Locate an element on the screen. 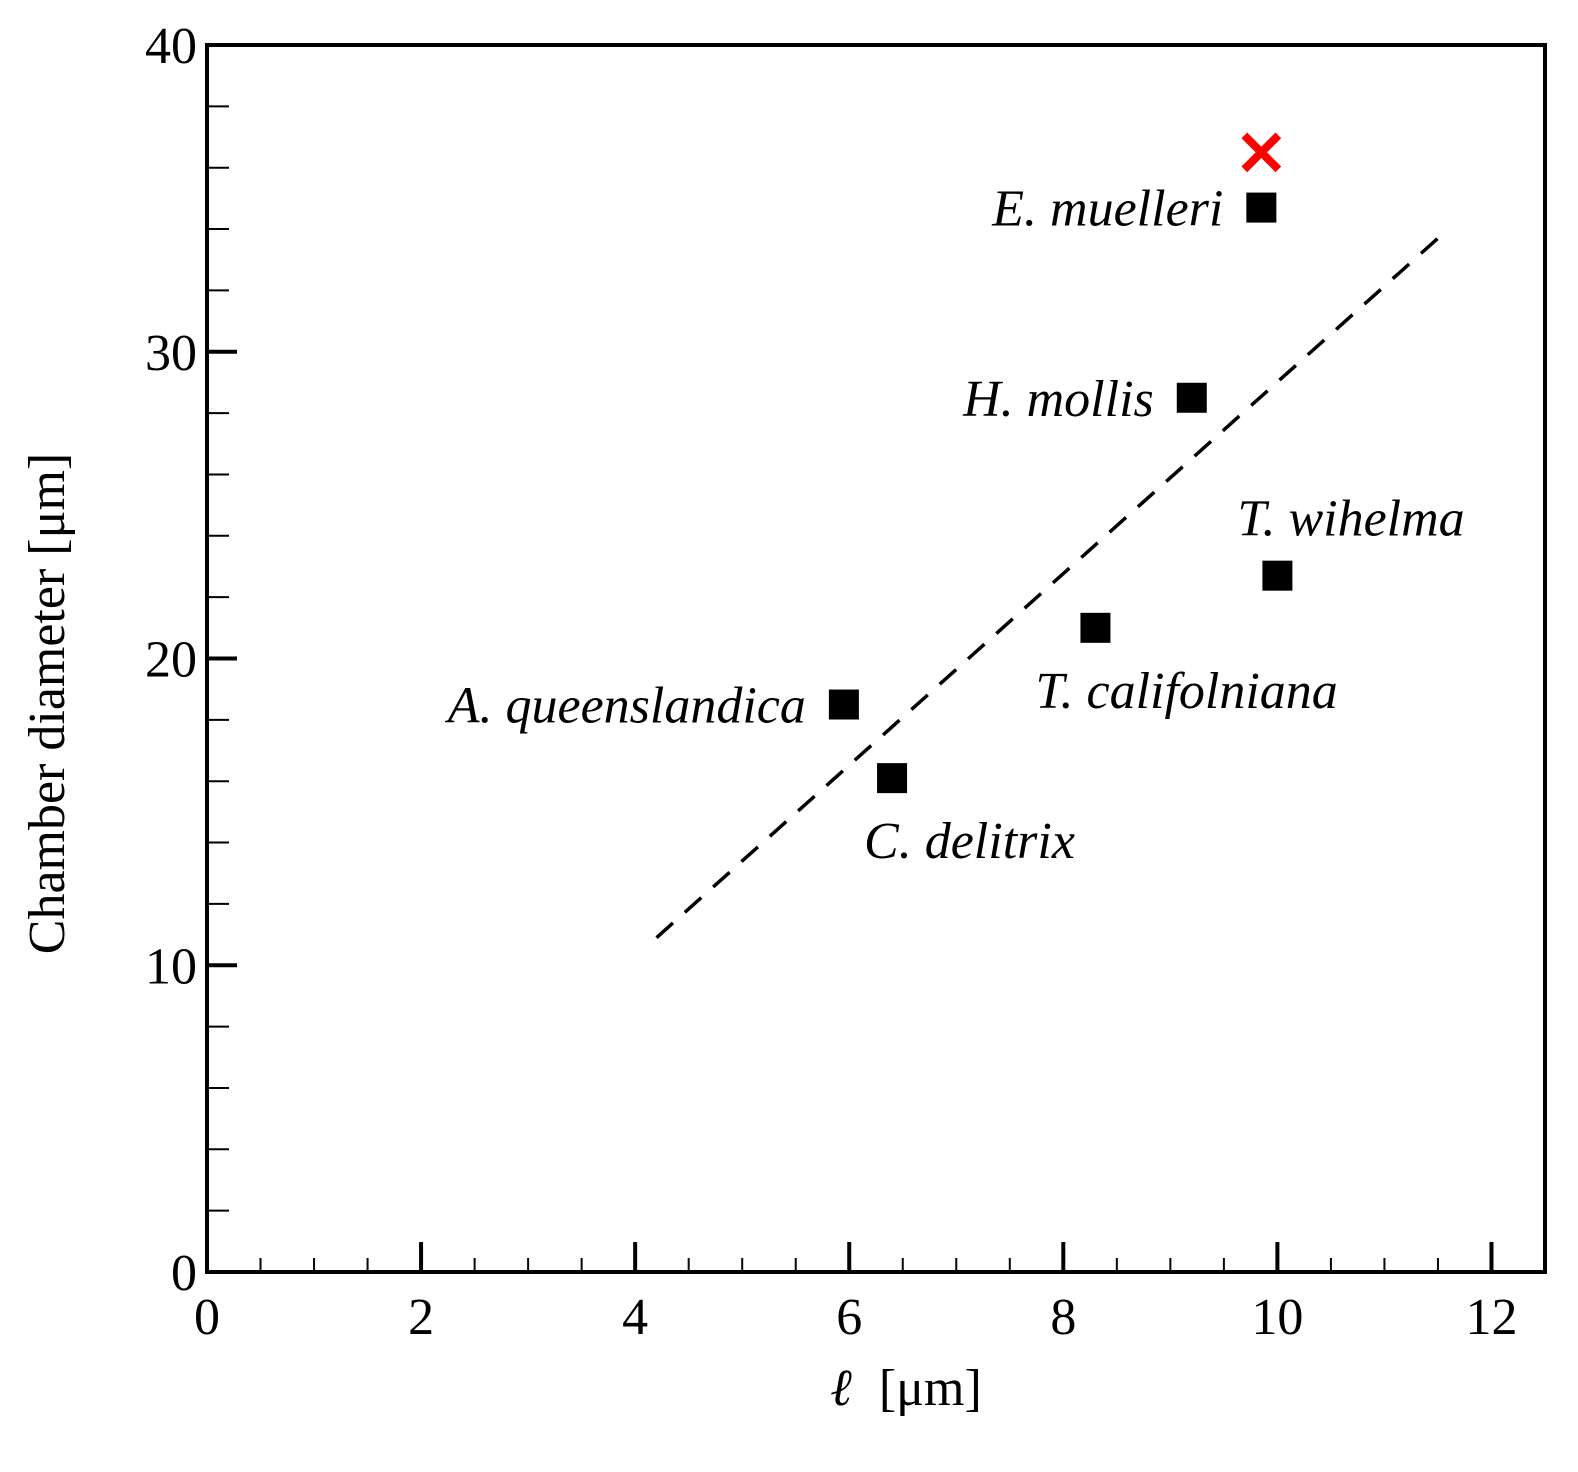 The width and height of the screenshot is (1578, 1472). point-label: A. queenslandica is located at coordinates (625, 706).